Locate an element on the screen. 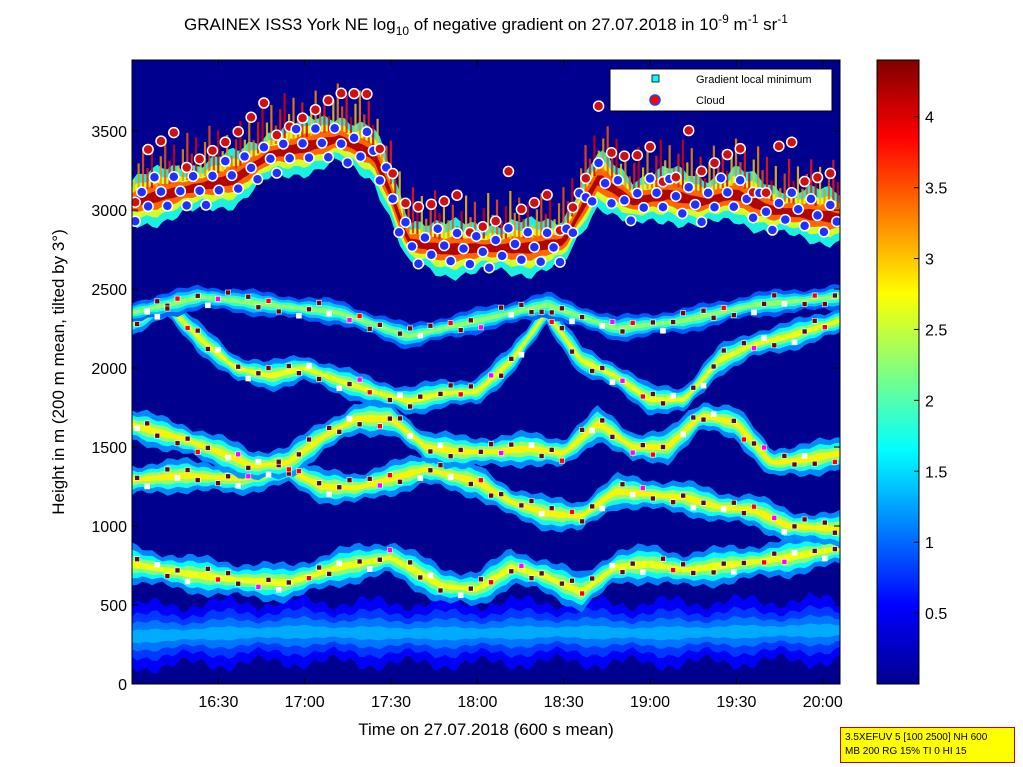  legend-label-cloud: Cloud is located at coordinates (710, 101).